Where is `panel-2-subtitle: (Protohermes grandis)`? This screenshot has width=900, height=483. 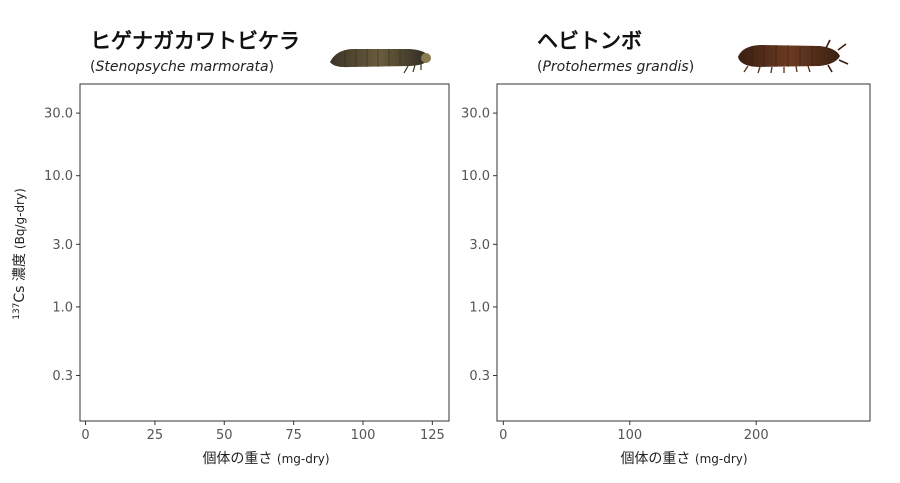
panel-2-subtitle: (Protohermes grandis) is located at coordinates (615, 67).